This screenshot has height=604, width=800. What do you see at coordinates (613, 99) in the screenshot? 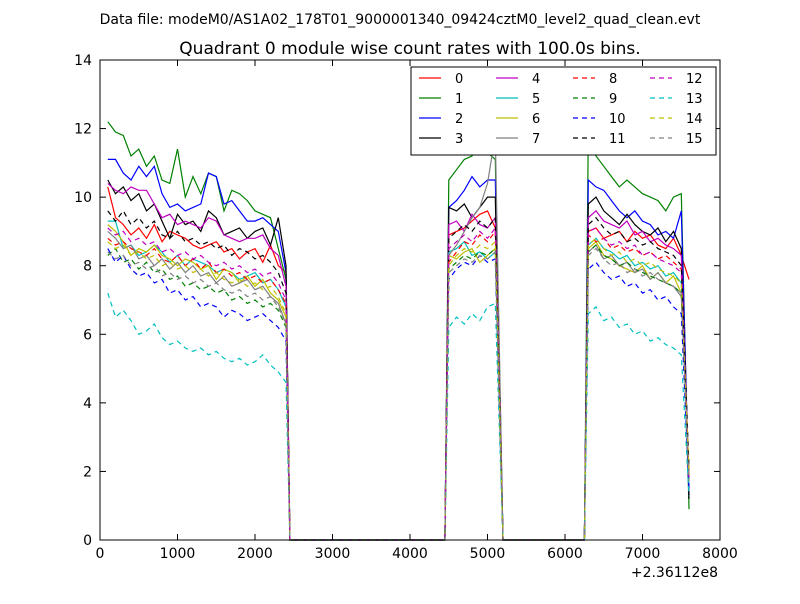
I see `legend-label-9: 9` at bounding box center [613, 99].